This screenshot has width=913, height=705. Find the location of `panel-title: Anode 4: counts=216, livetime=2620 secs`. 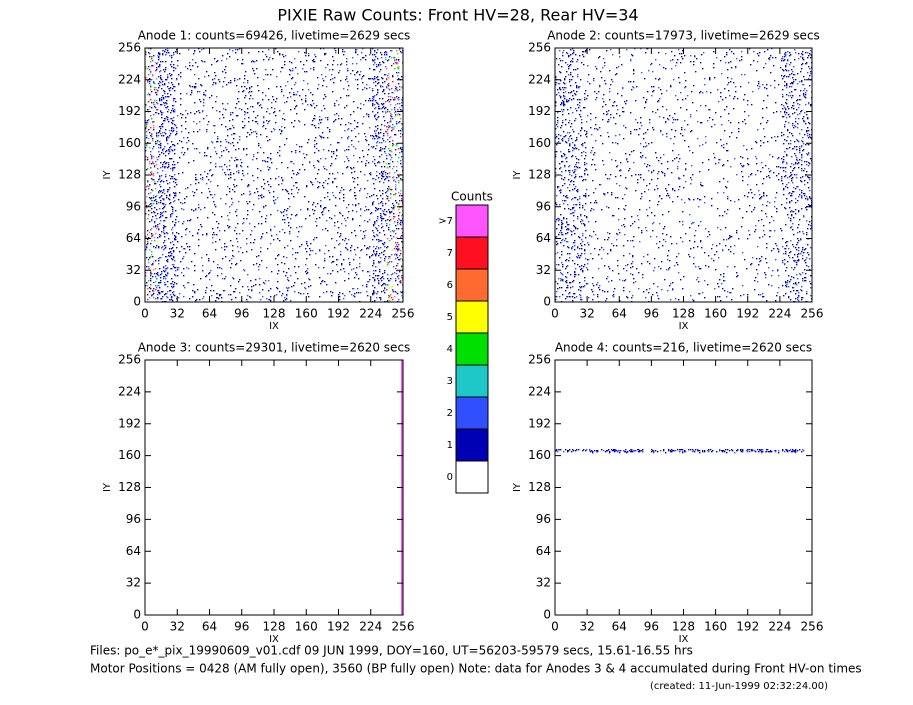

panel-title: Anode 4: counts=216, livetime=2620 secs is located at coordinates (683, 348).